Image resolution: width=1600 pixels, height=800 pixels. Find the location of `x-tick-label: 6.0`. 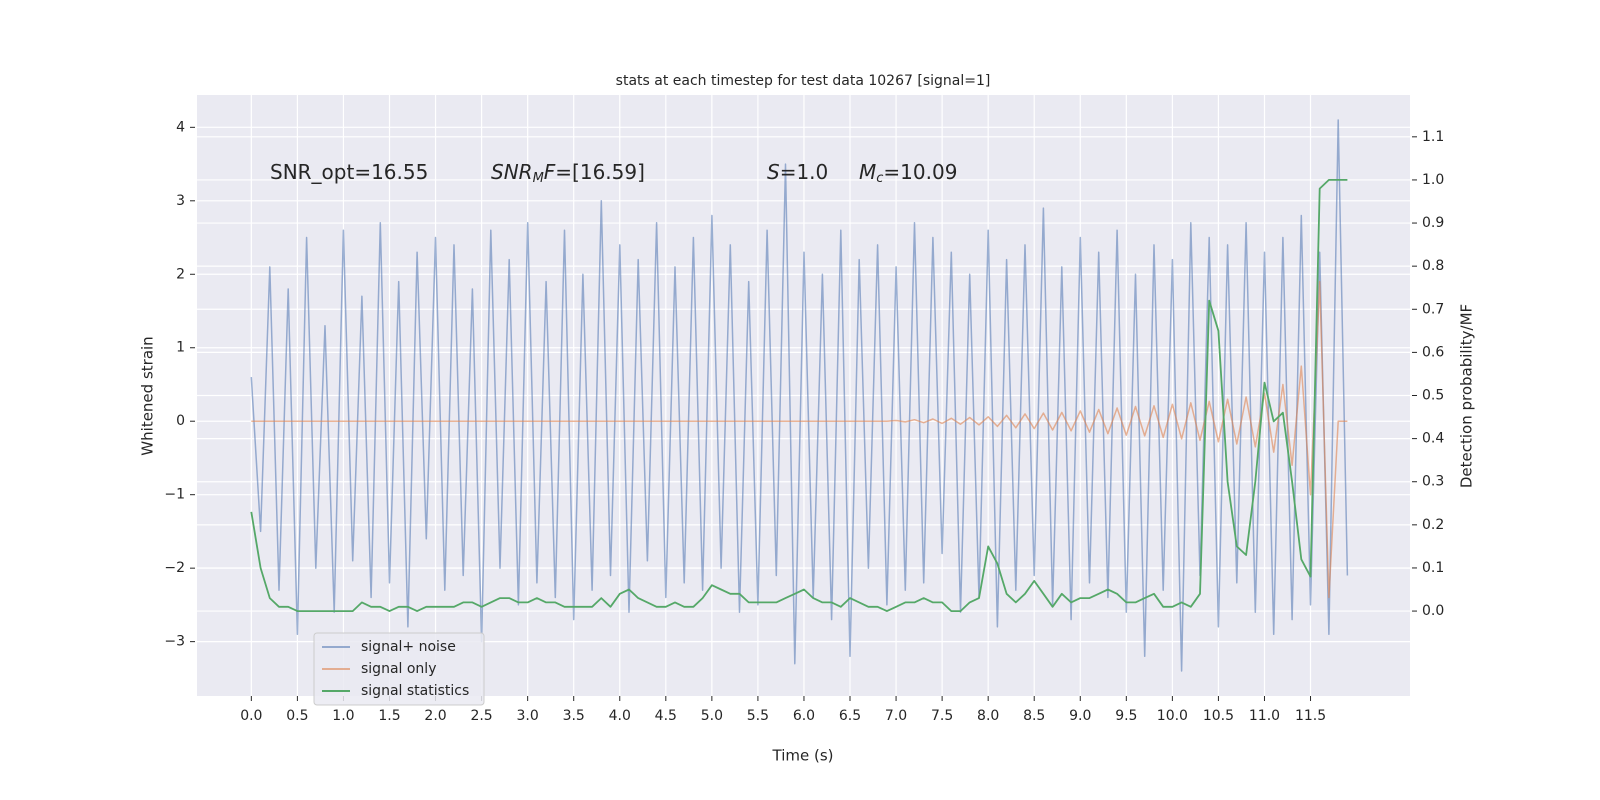

x-tick-label: 6.0 is located at coordinates (804, 716).